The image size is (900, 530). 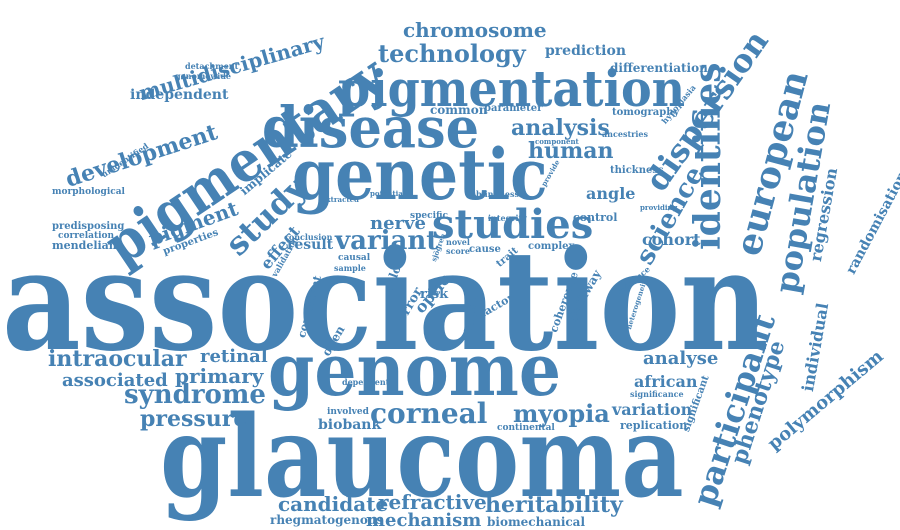 What do you see at coordinates (507, 218) in the screenshot?
I see `word-integrity: integrity` at bounding box center [507, 218].